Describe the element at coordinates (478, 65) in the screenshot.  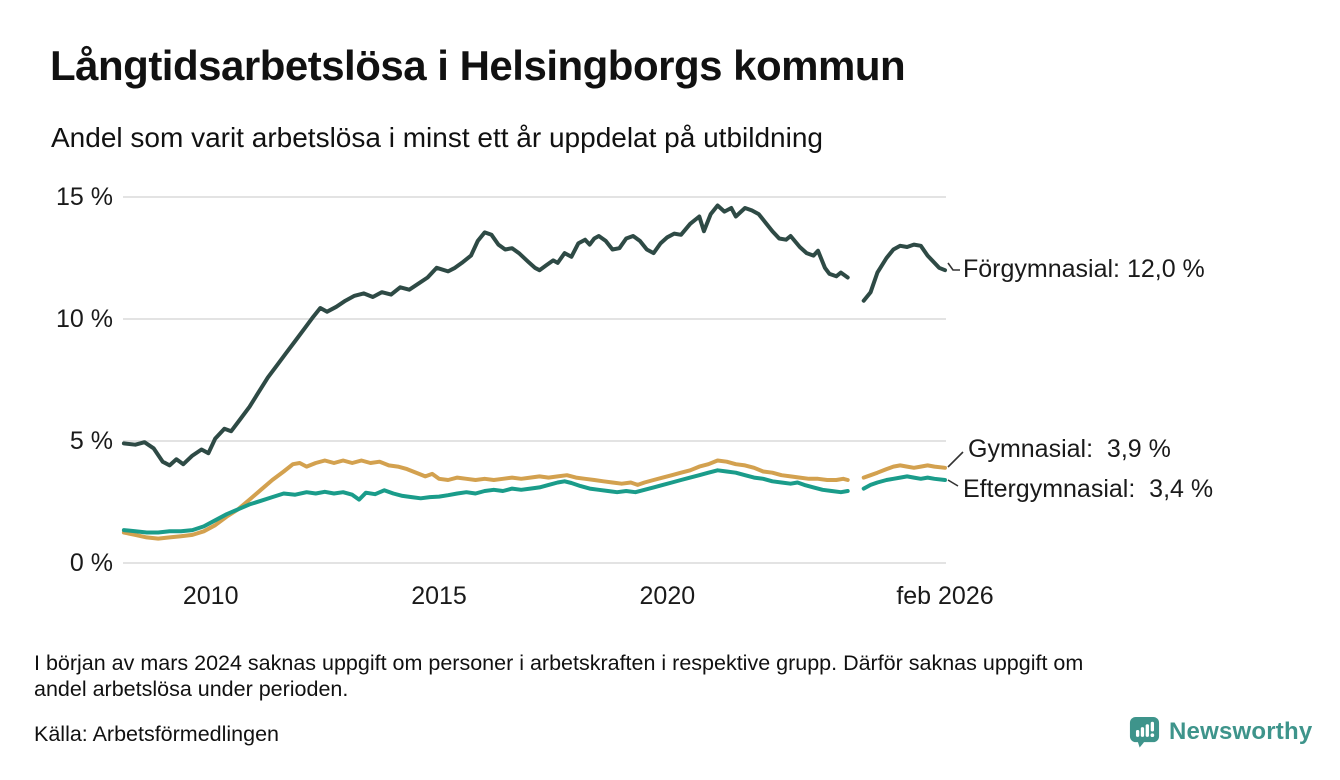
I see `page-title: Långtidsarbetslösa i Helsingborgs kommun` at that location.